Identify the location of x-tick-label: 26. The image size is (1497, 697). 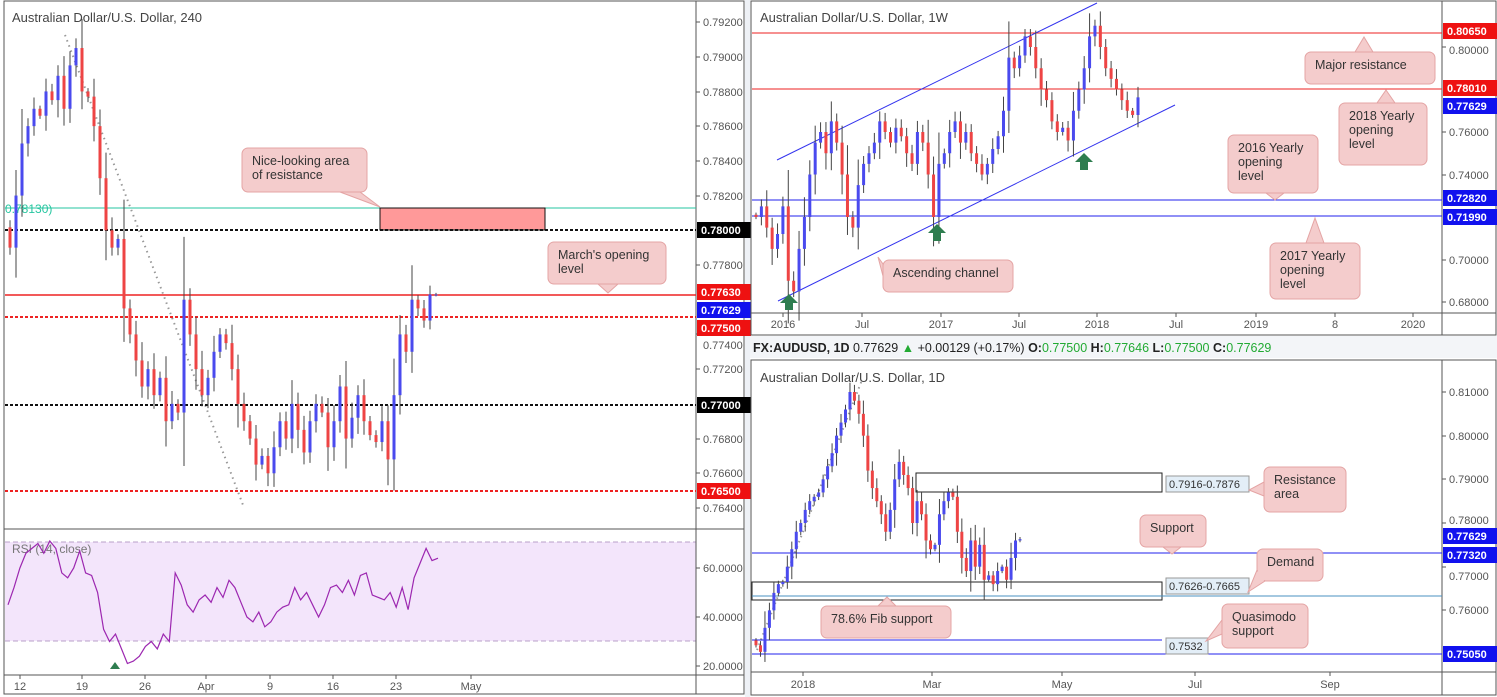
(145, 687).